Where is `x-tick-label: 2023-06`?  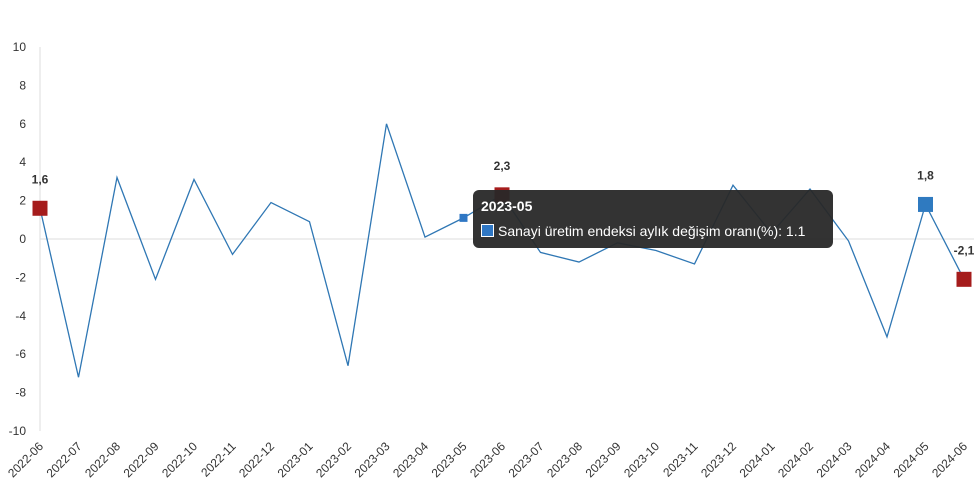 x-tick-label: 2023-06 is located at coordinates (487, 459).